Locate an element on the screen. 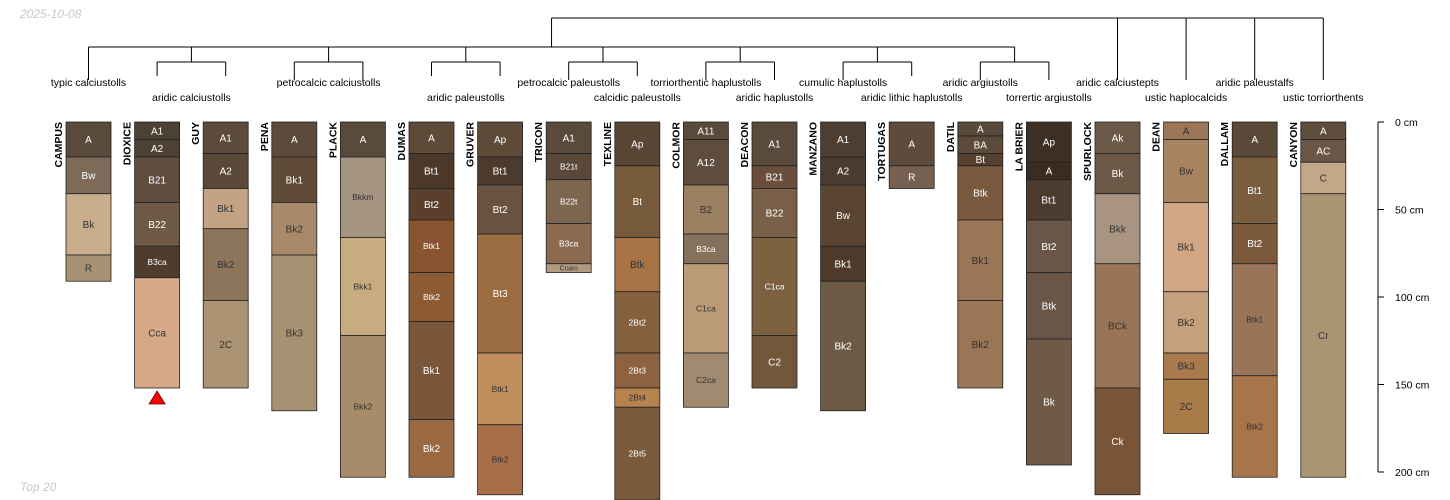 This screenshot has height=500, width=1450. profile: A Bw Bk1 Bk2 Bk3 2C DEAN is located at coordinates (1180, 277).